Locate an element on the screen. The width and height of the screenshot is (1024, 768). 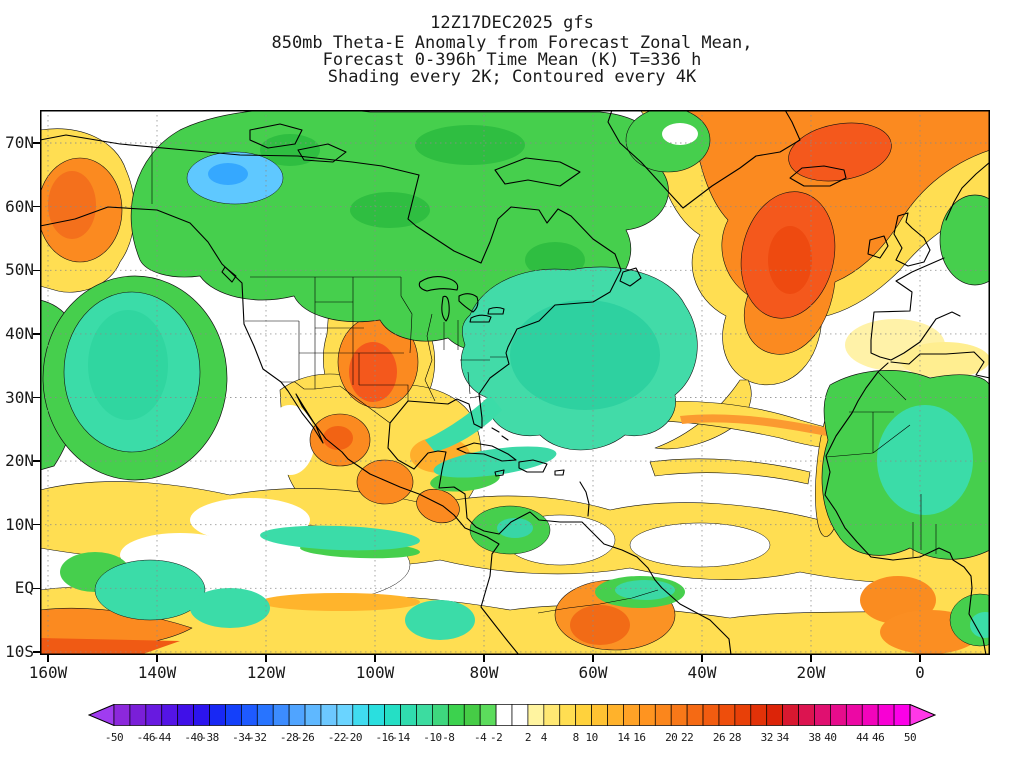
title-legend-line: Shading every 2K; Contoured every 4K is located at coordinates (512, 77).